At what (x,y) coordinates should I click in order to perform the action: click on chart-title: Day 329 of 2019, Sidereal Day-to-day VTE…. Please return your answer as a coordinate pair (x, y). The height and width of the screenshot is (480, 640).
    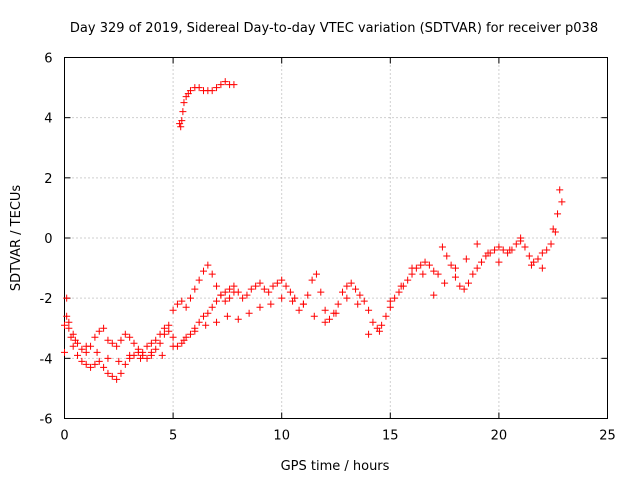
    Looking at the image, I should click on (334, 28).